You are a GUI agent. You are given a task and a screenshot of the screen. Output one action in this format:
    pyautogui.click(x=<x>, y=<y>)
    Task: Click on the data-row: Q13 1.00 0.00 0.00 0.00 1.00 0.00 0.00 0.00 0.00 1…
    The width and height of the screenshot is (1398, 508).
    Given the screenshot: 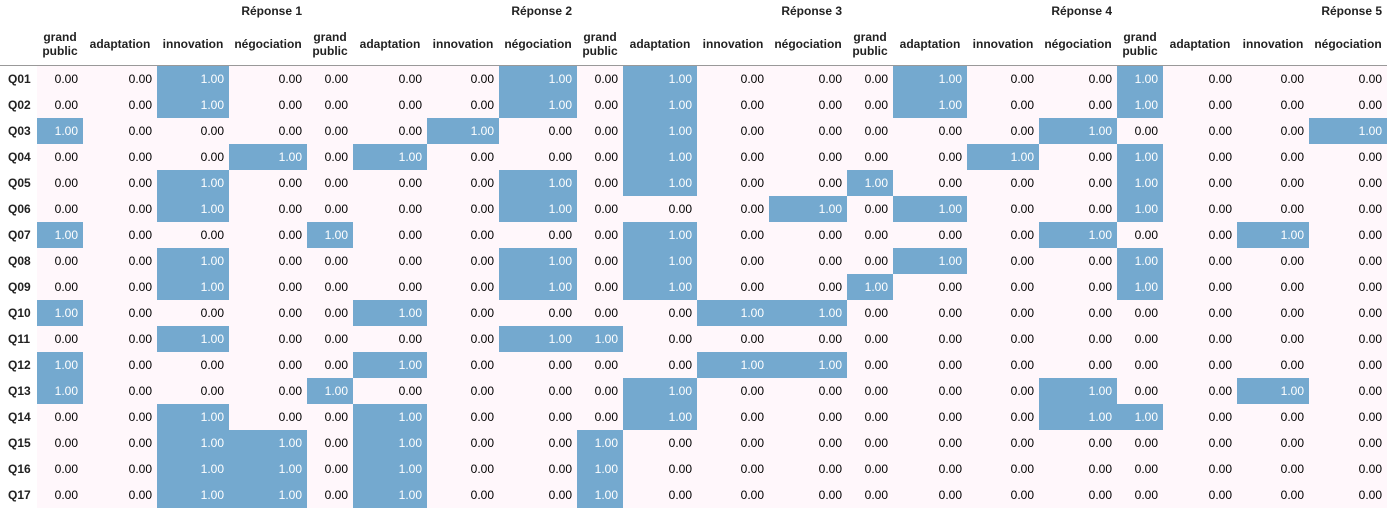 What is the action you would take?
    pyautogui.click(x=693, y=391)
    